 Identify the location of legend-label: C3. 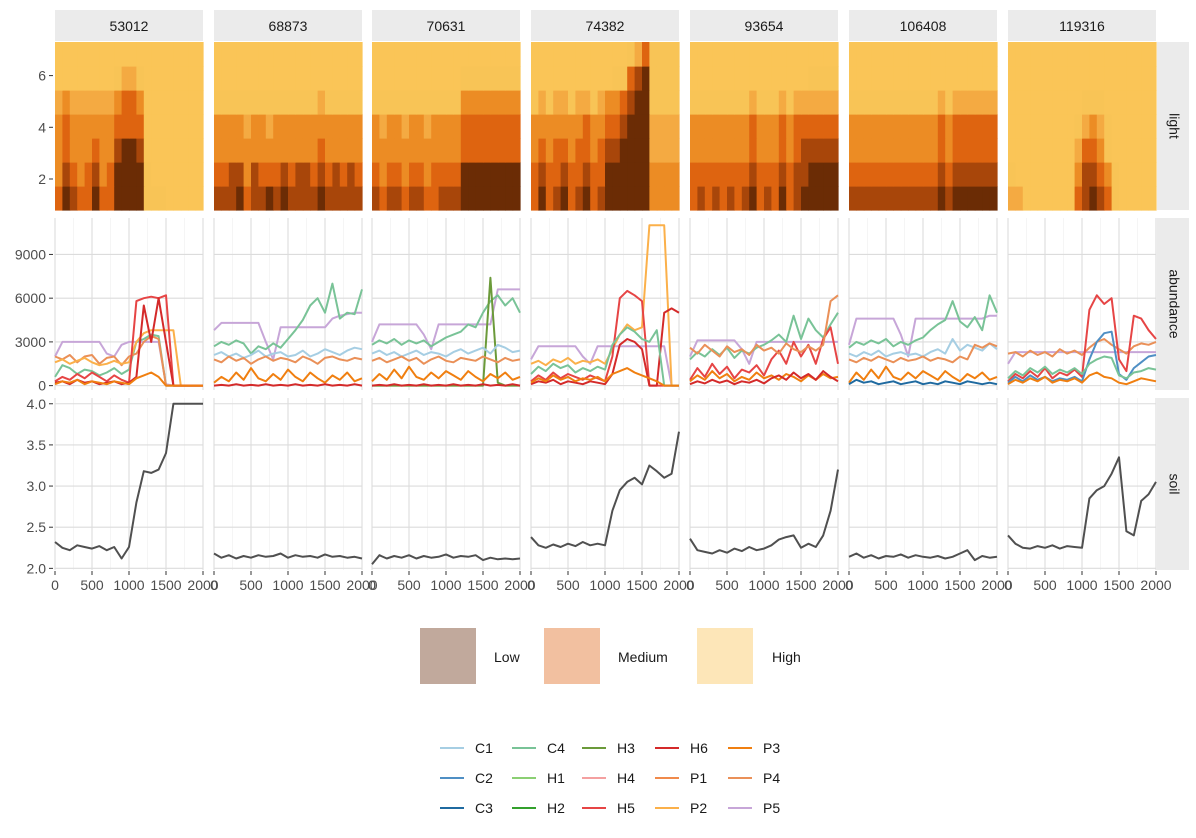
(484, 808).